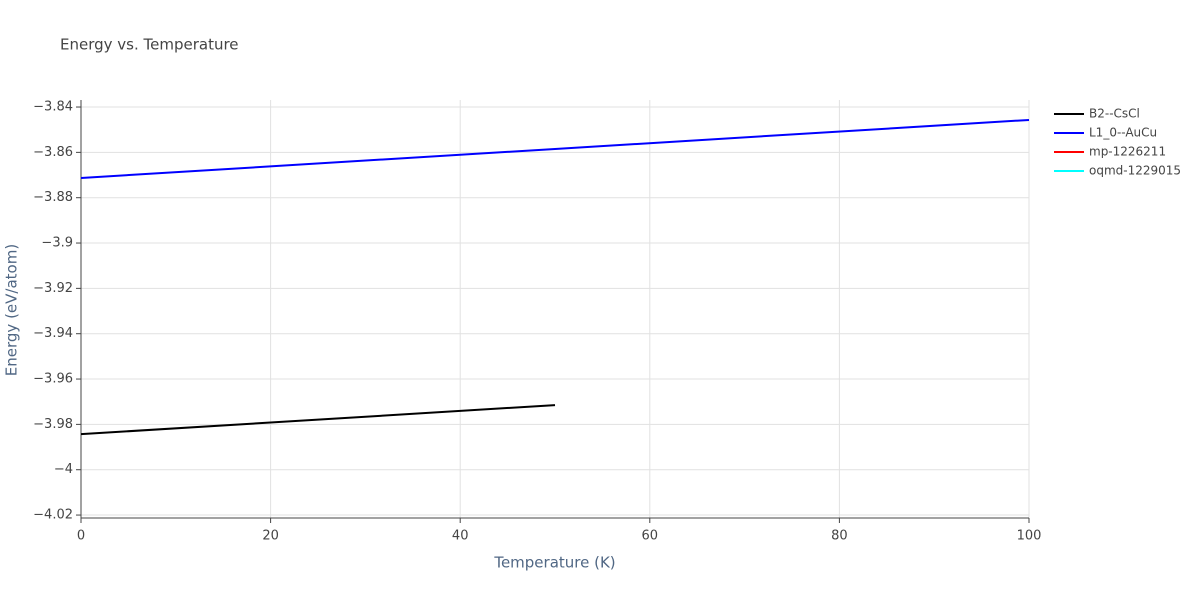 Image resolution: width=1200 pixels, height=600 pixels. I want to click on legend-label: mp-1226211, so click(1127, 152).